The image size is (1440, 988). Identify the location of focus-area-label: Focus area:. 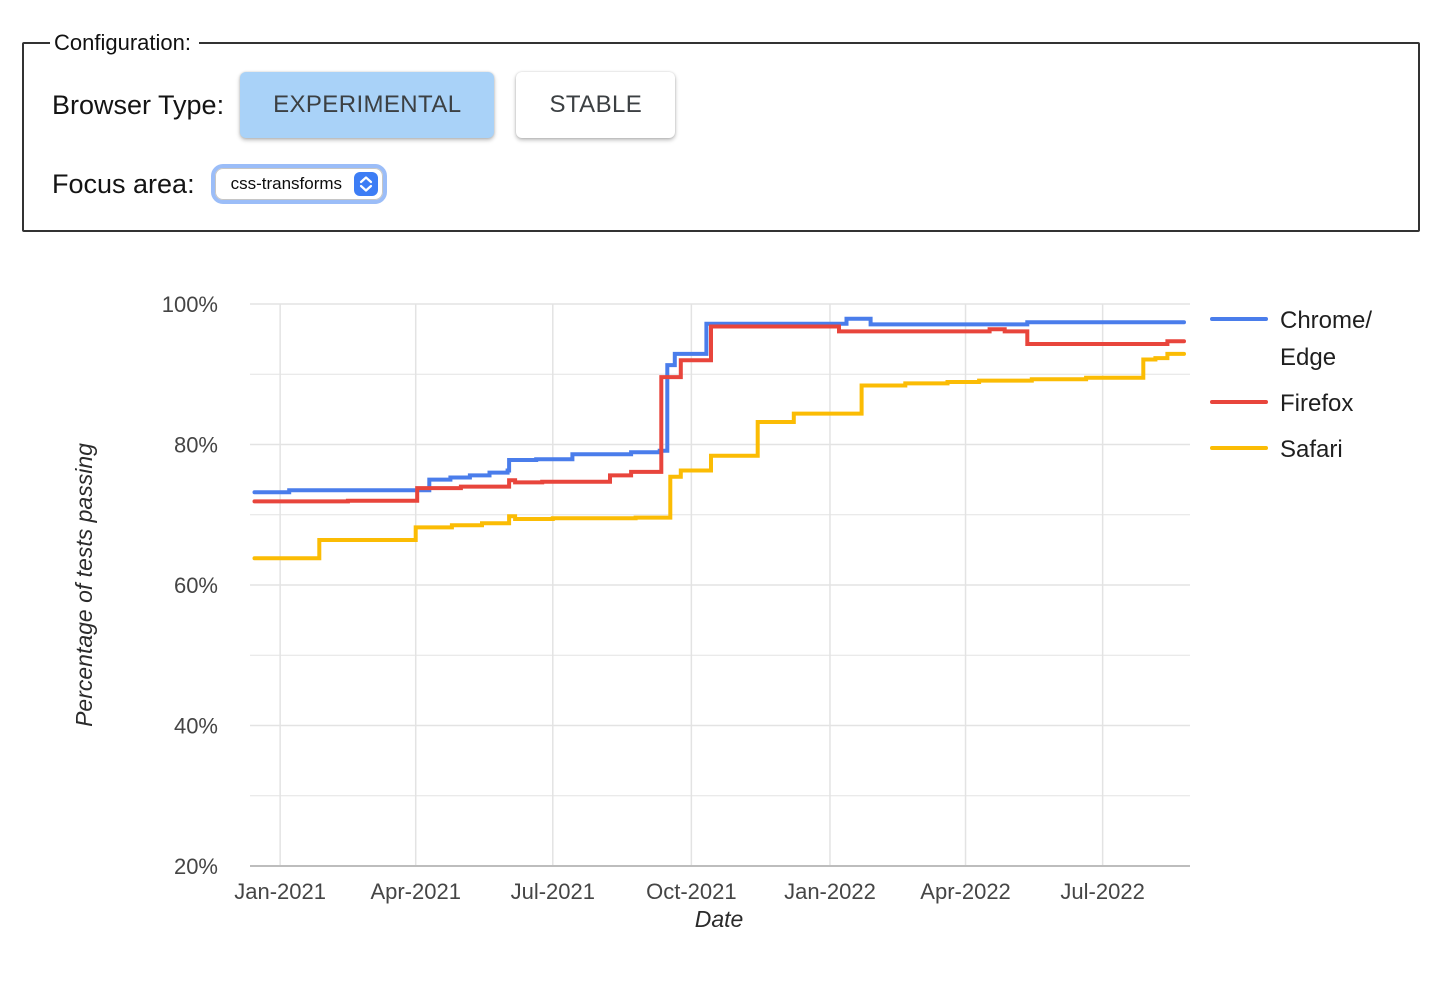
(123, 183).